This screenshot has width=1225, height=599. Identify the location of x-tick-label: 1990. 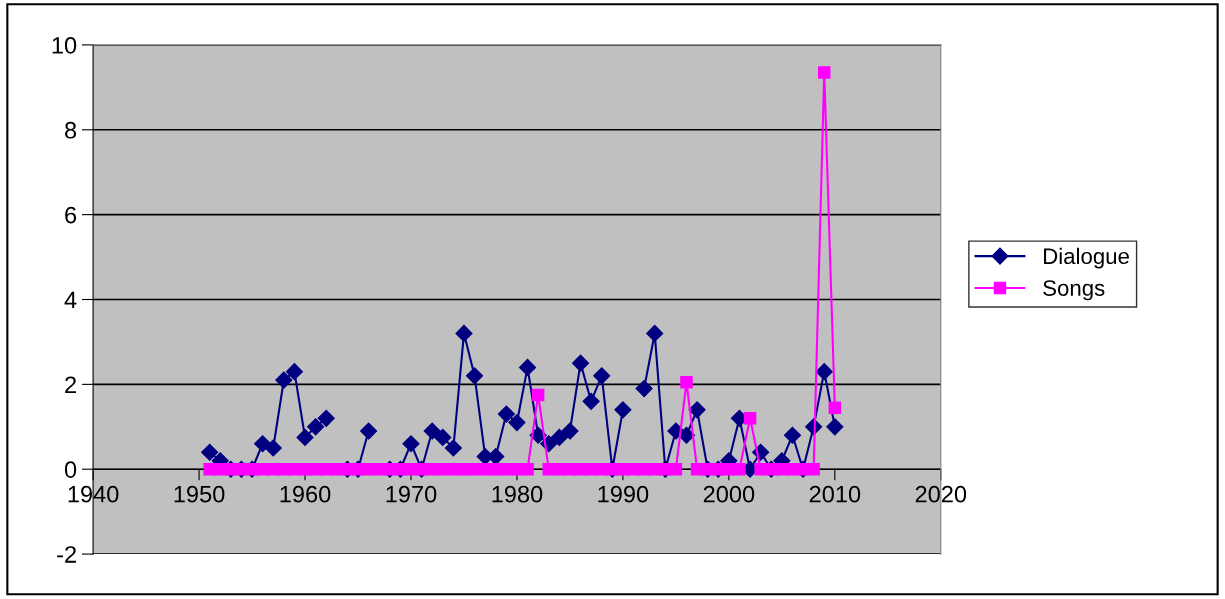
(623, 494).